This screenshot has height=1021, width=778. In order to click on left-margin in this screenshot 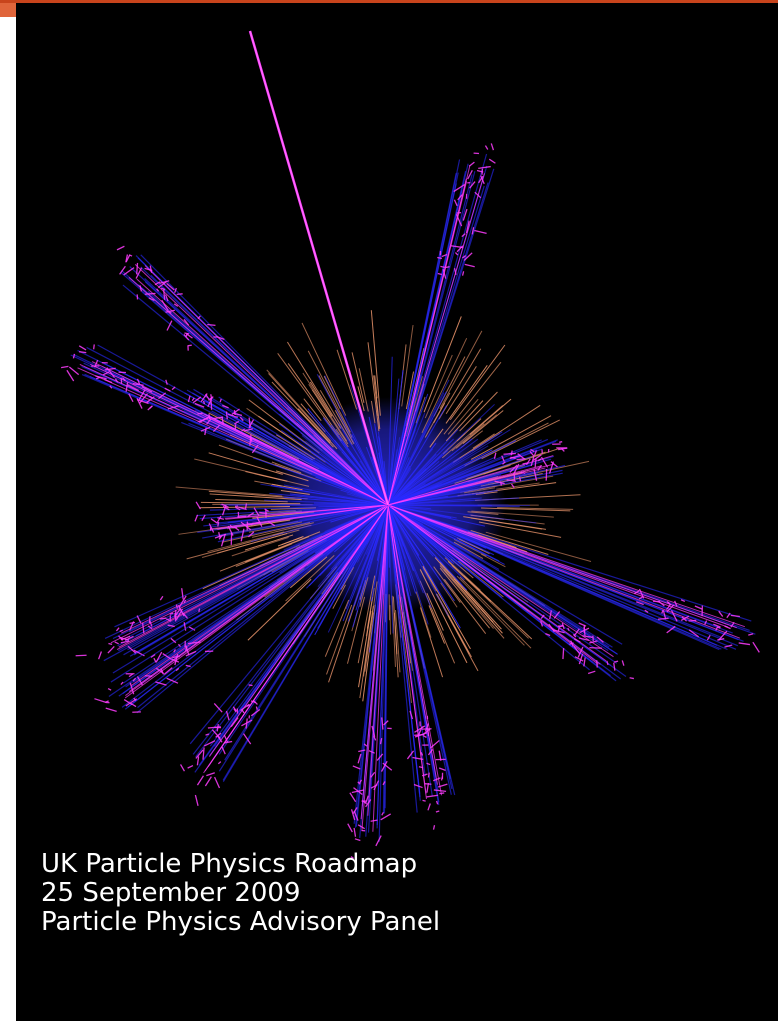, I will do `click(8, 512)`.